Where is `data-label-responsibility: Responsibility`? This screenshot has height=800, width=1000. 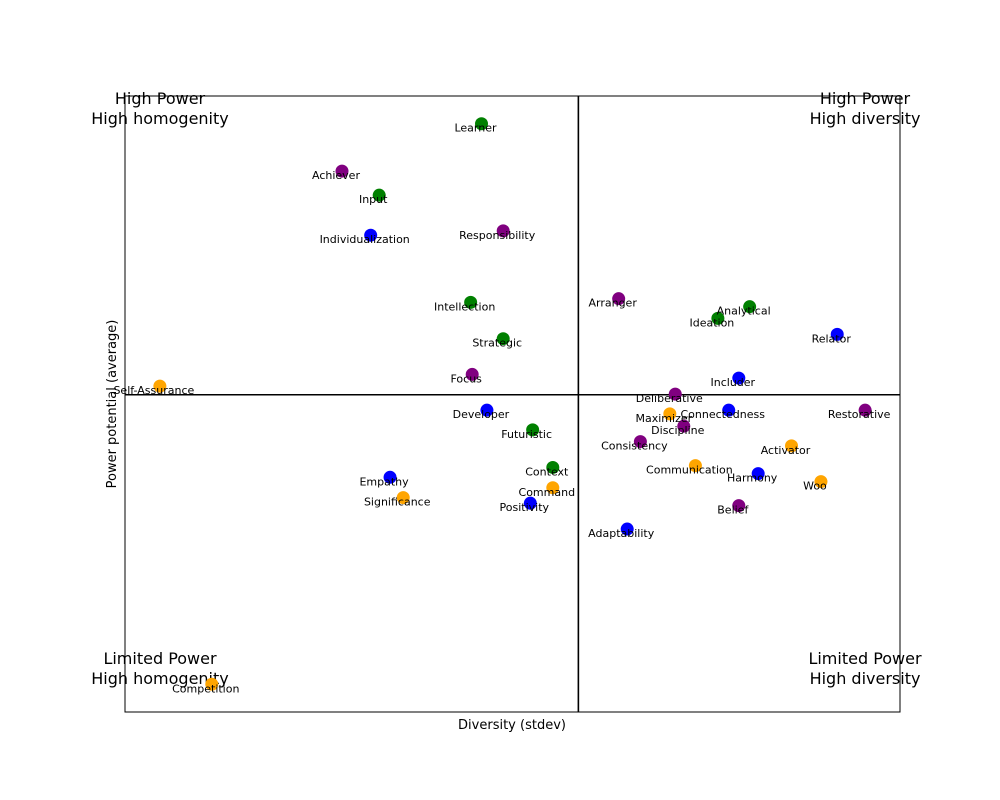
data-label-responsibility: Responsibility is located at coordinates (497, 235).